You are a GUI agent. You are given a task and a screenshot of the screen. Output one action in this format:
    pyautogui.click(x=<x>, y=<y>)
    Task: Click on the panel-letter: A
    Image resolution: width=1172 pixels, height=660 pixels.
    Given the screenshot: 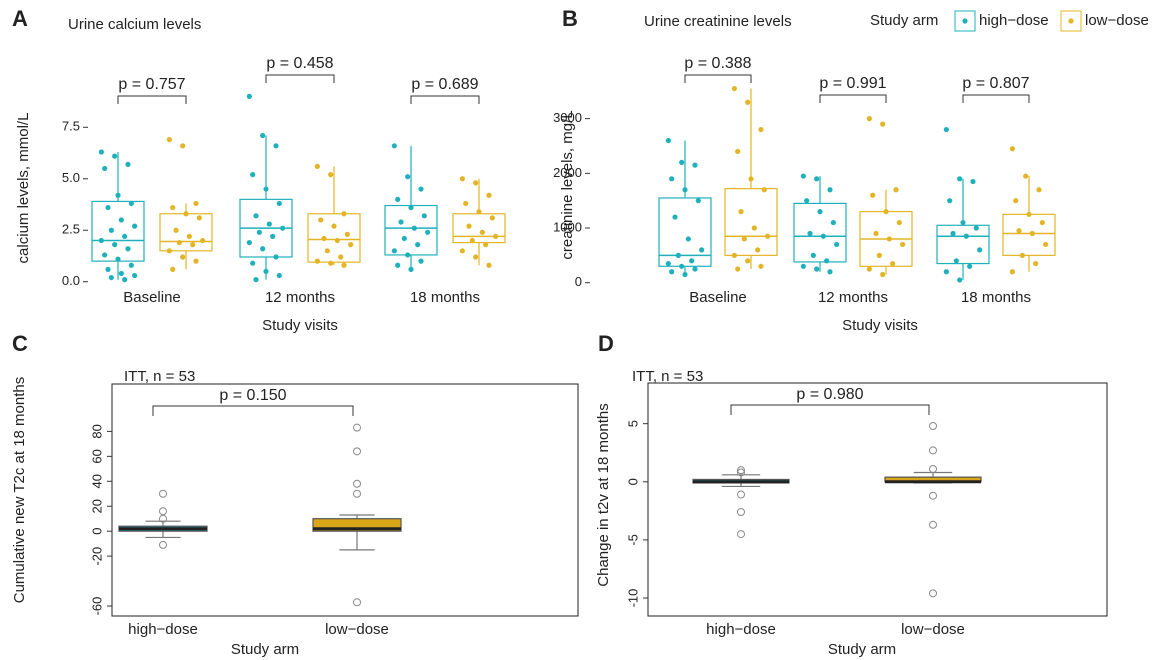 What is the action you would take?
    pyautogui.click(x=20, y=18)
    